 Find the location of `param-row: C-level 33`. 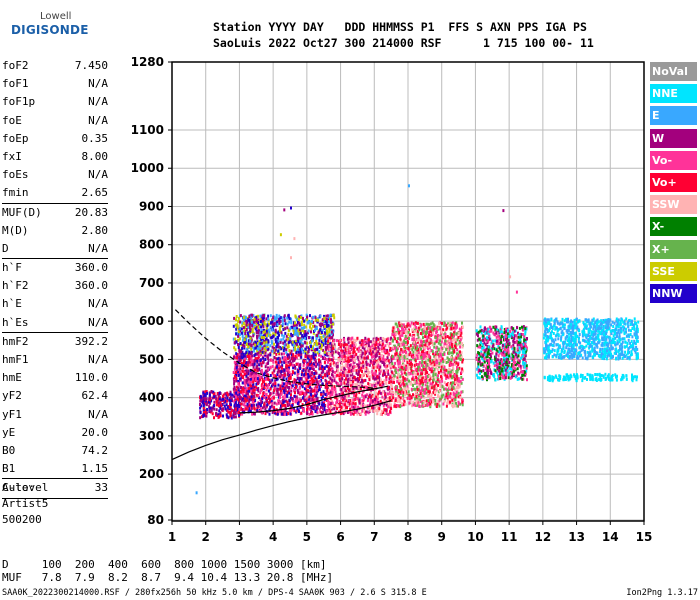

param-row: C-level 33 is located at coordinates (55, 488).